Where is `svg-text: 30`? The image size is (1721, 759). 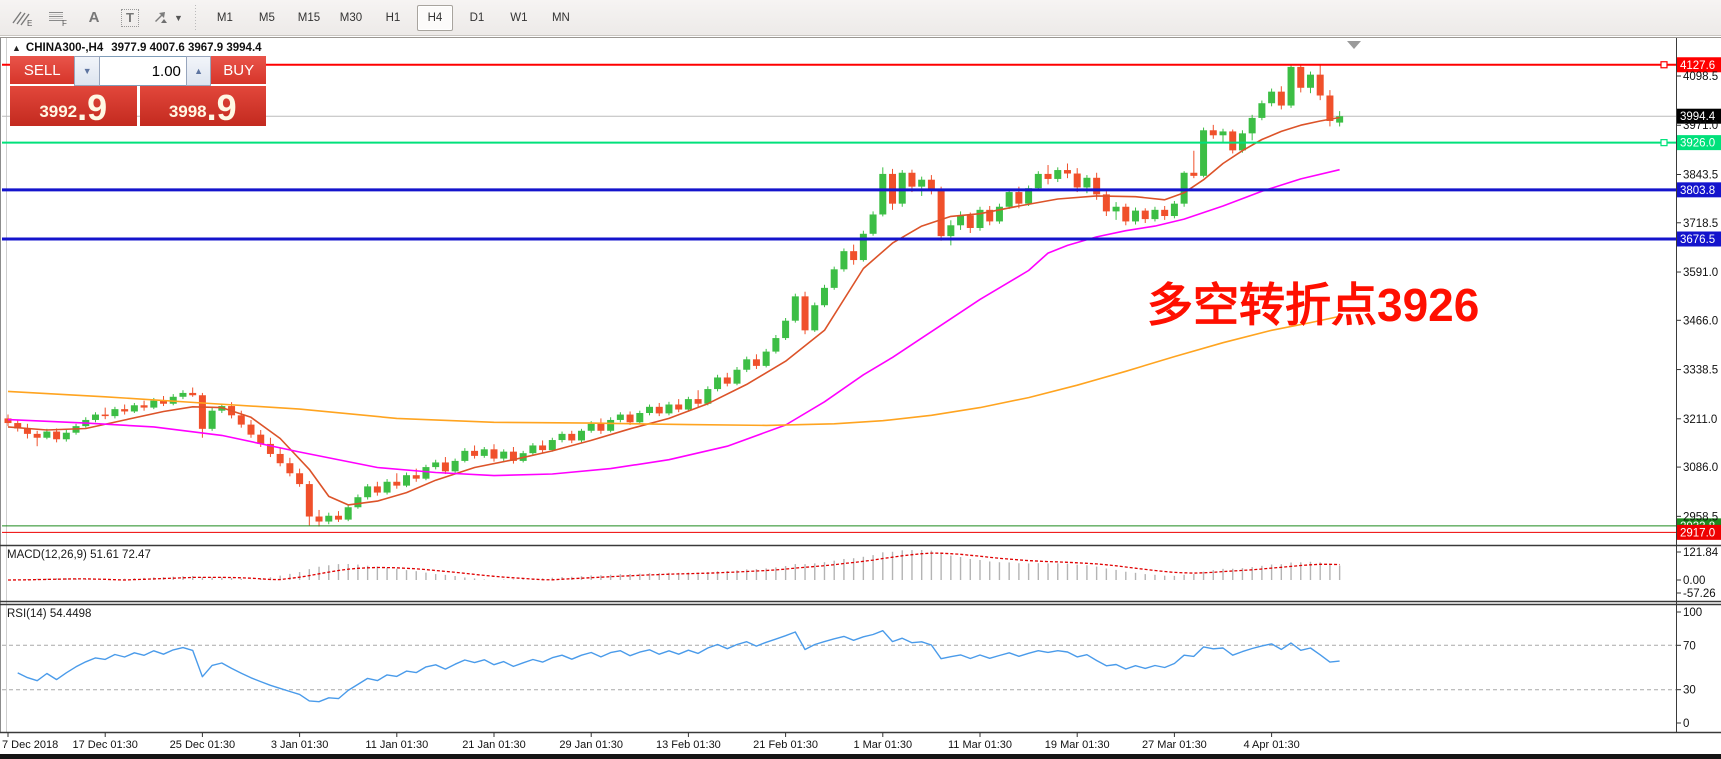 svg-text: 30 is located at coordinates (1689, 691).